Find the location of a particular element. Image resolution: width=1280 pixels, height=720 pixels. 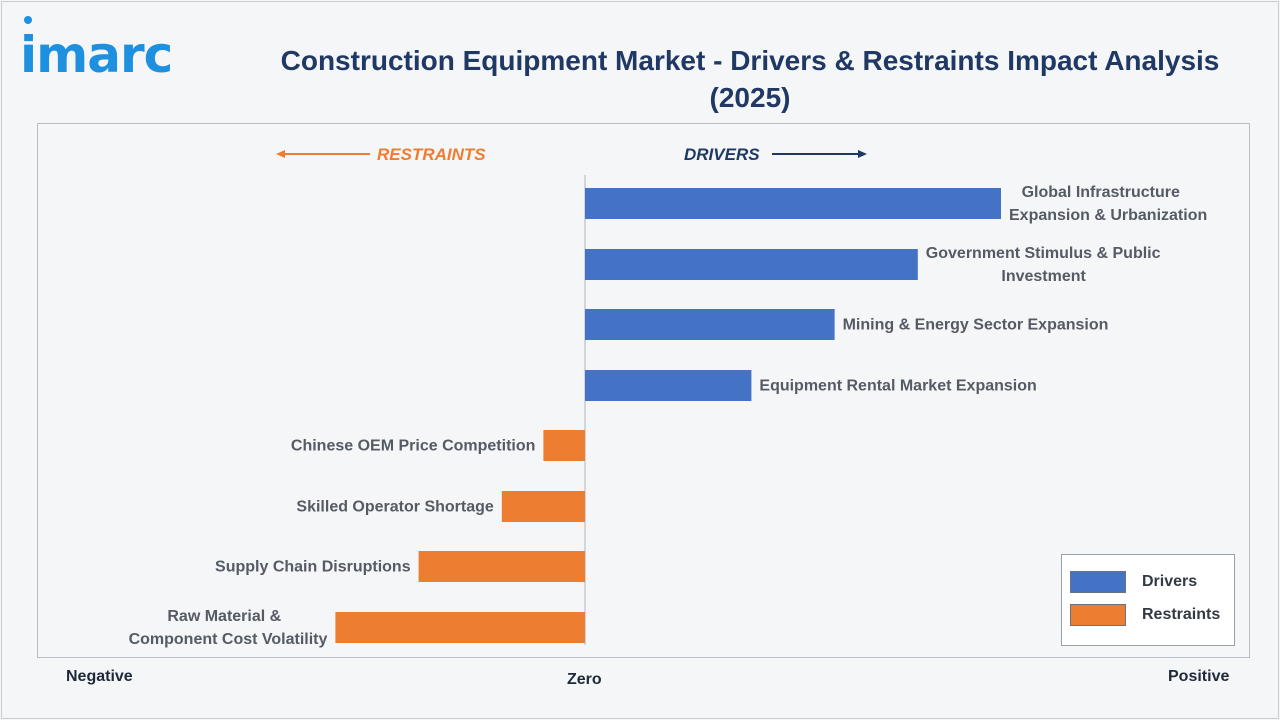

legend-label-restraints: Restraints is located at coordinates (1181, 614).